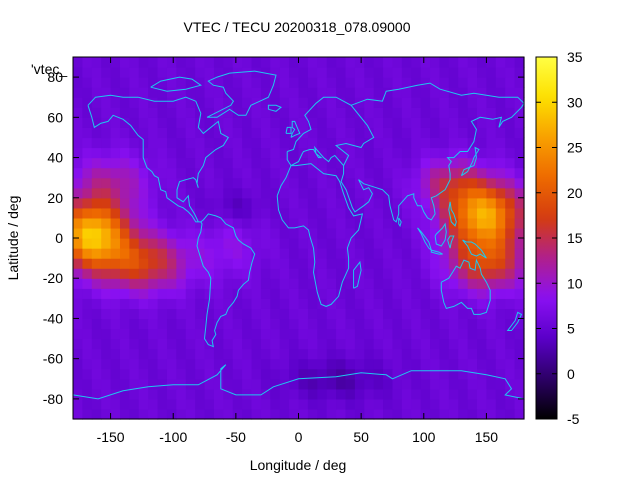 The height and width of the screenshot is (480, 640). I want to click on colorbar-tick-label: 35, so click(575, 57).